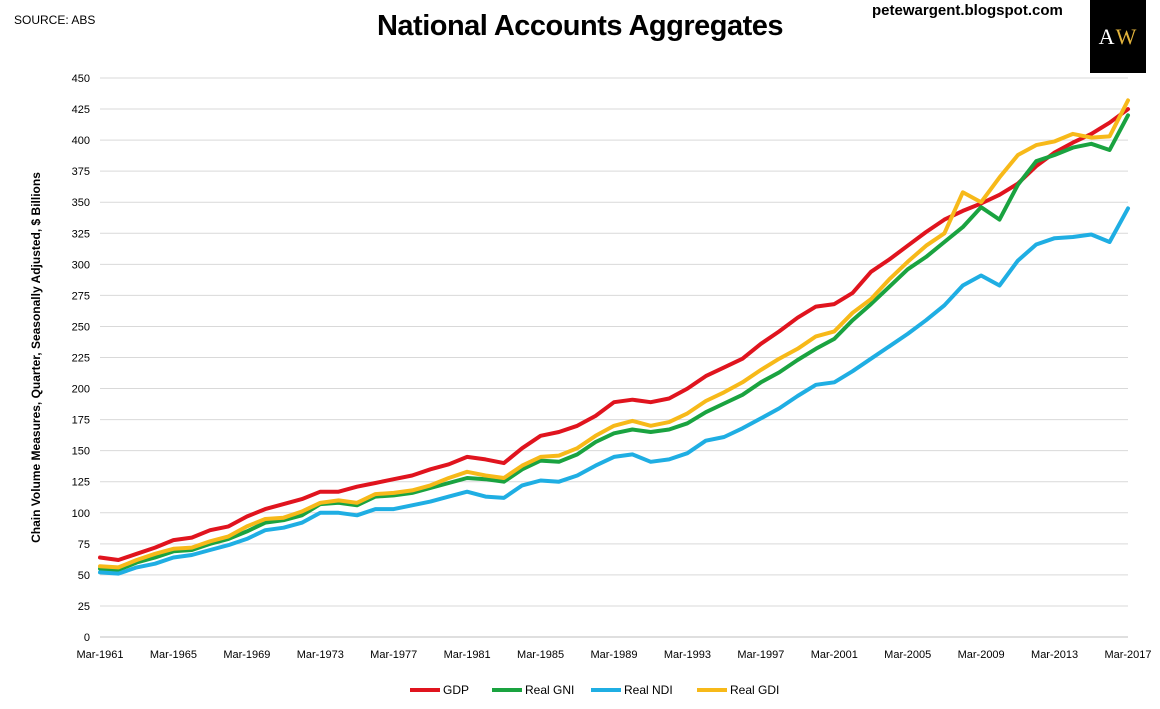  What do you see at coordinates (81, 141) in the screenshot?
I see `y-tick-label: 400` at bounding box center [81, 141].